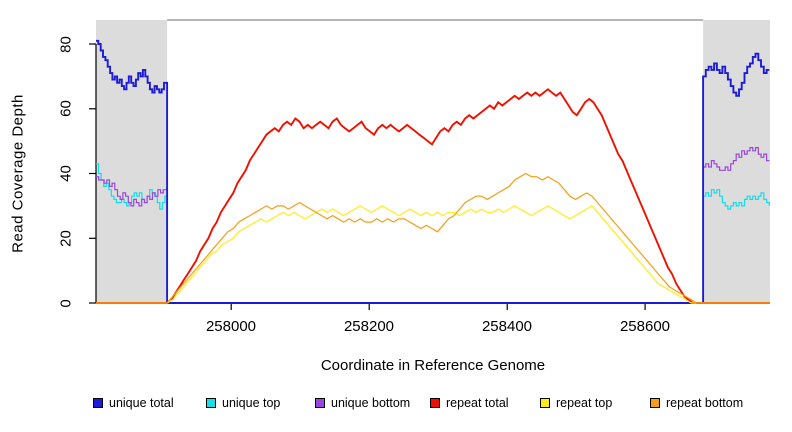  Describe the element at coordinates (66, 44) in the screenshot. I see `y-tick-label: 80` at that location.